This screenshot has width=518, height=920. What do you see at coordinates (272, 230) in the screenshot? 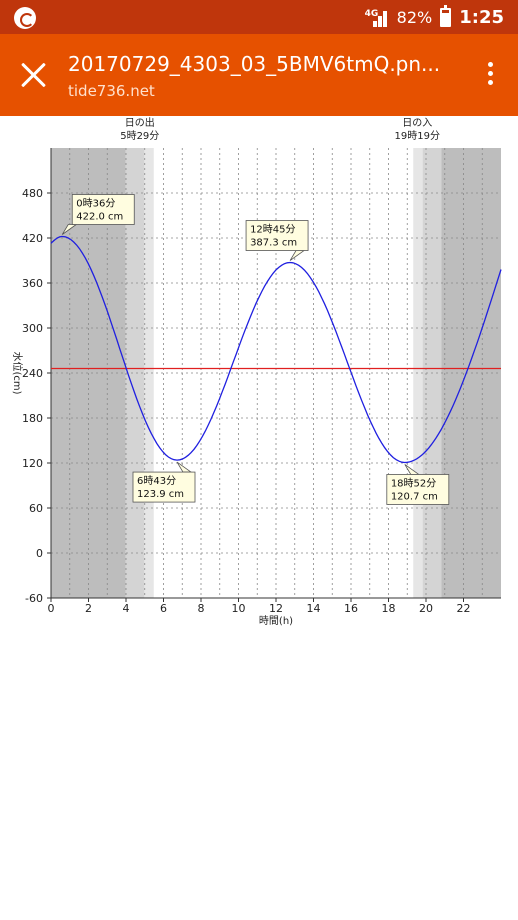
I see `annotation-time: 12時45分` at bounding box center [272, 230].